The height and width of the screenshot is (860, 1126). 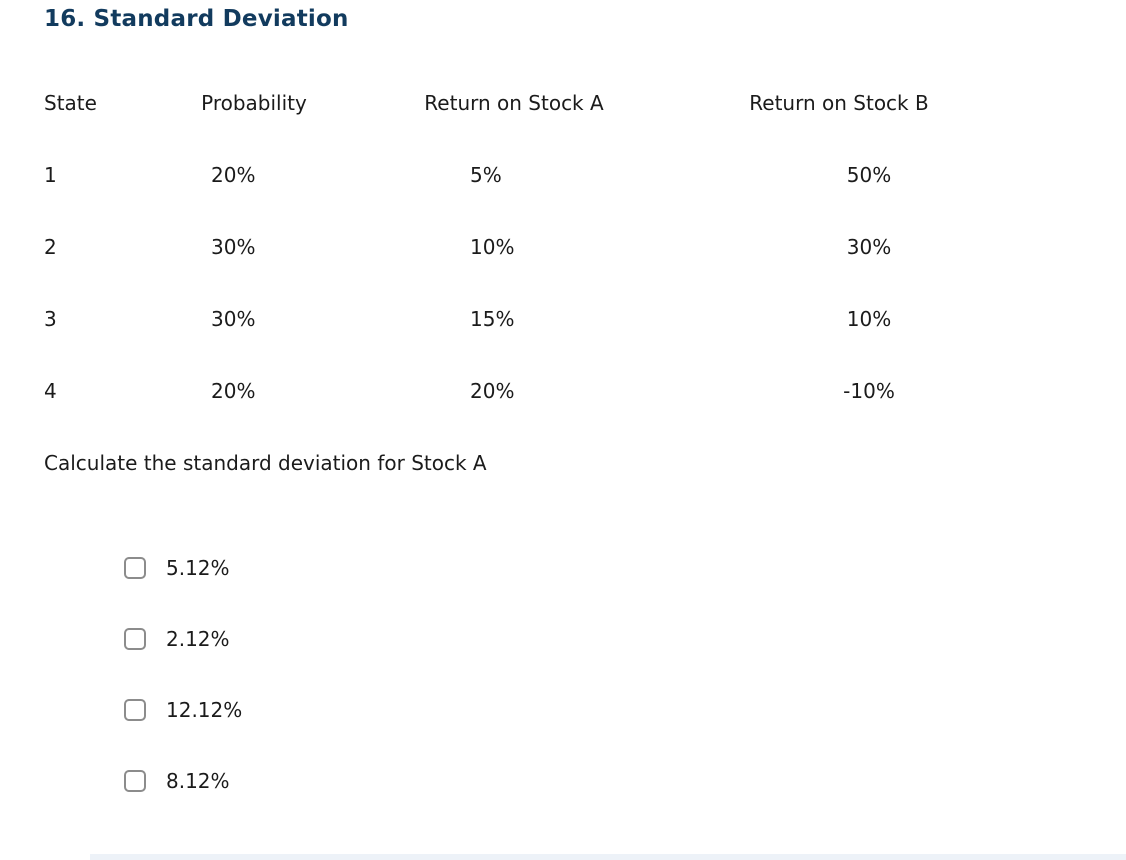 What do you see at coordinates (869, 247) in the screenshot?
I see `table-cell-return-b: 30%` at bounding box center [869, 247].